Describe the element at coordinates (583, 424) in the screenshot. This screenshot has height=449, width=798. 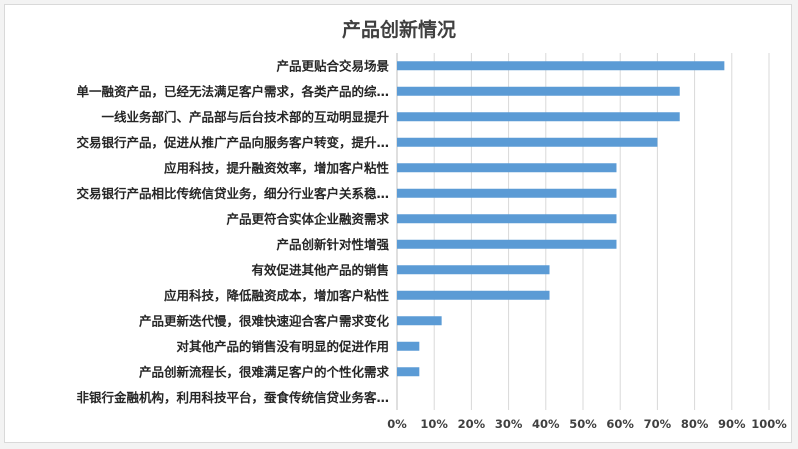
I see `x-tick-label: 50%` at that location.